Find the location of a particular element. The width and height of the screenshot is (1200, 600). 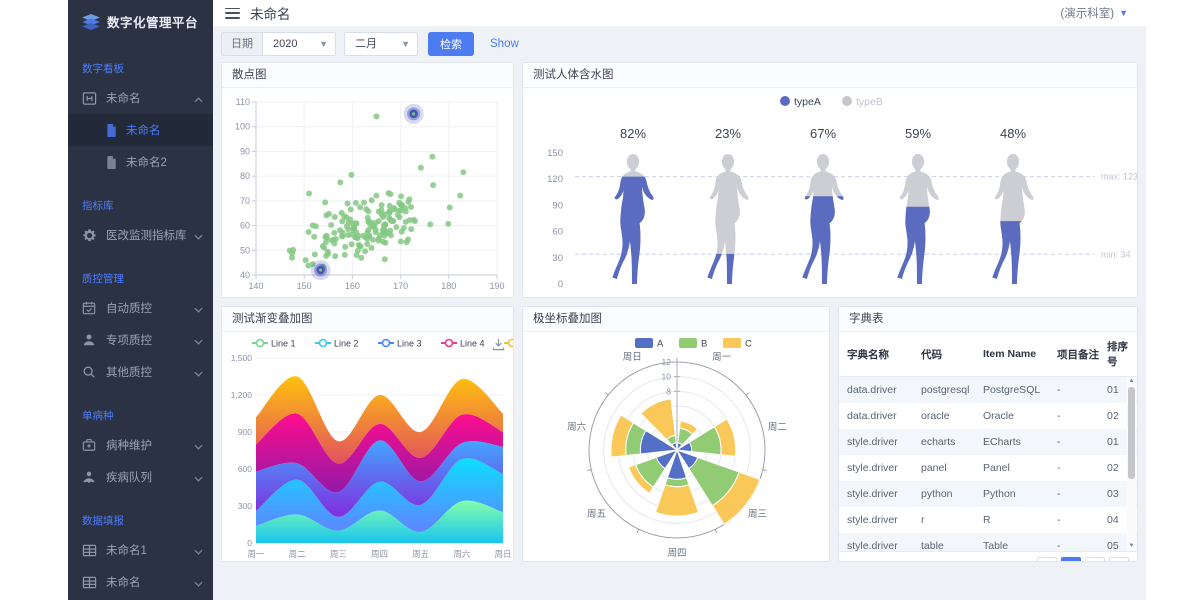

svg-text: 0 is located at coordinates (560, 284).